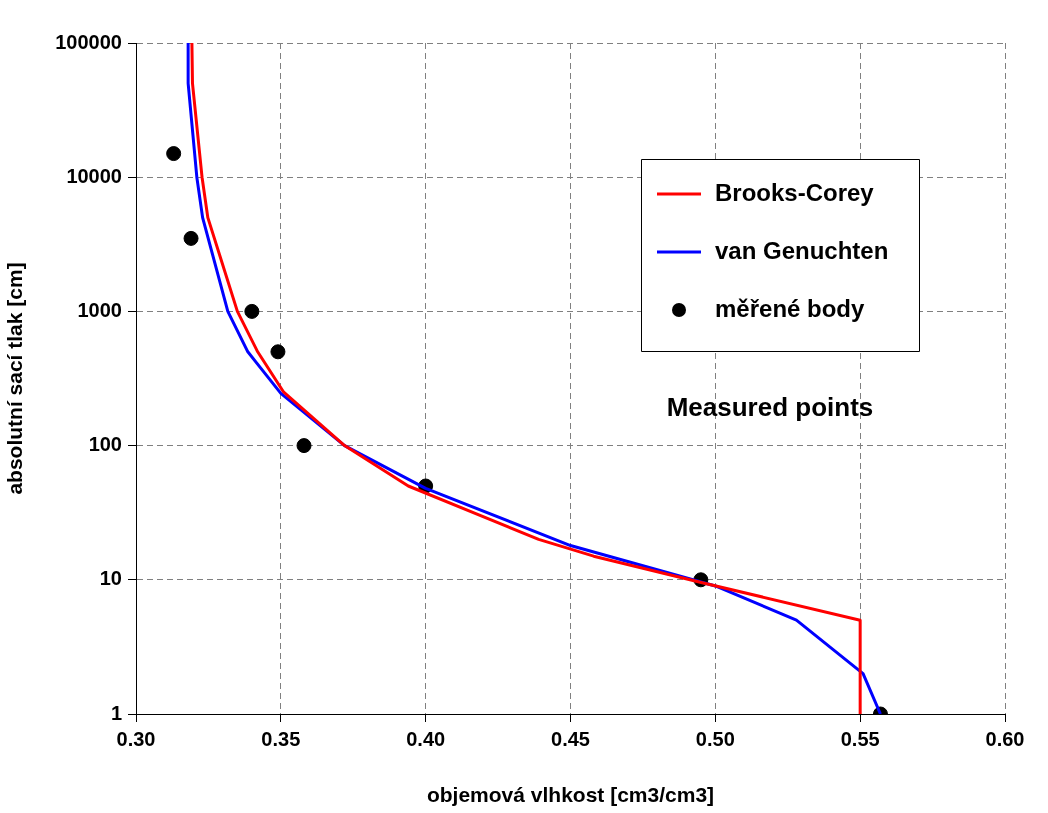 This screenshot has height=813, width=1048. Describe the element at coordinates (426, 738) in the screenshot. I see `x-tick-label: 0.40` at that location.